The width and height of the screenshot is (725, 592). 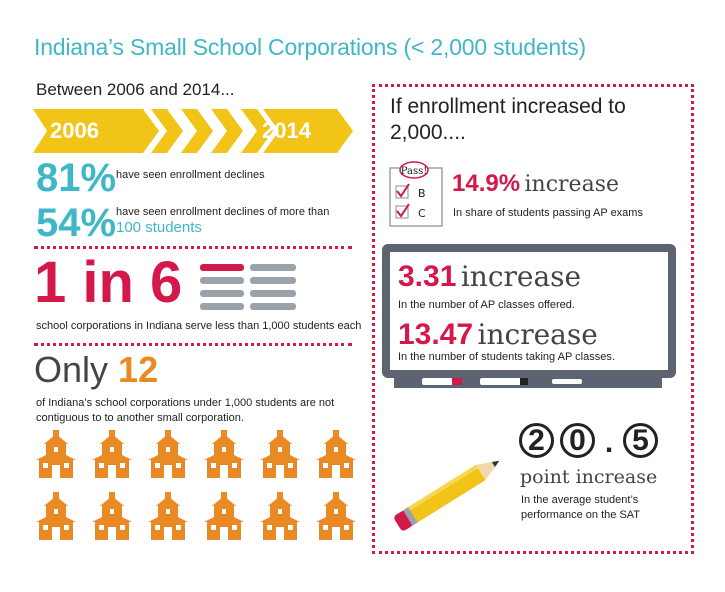 What do you see at coordinates (533, 552) in the screenshot?
I see `panel-border-bottom` at bounding box center [533, 552].